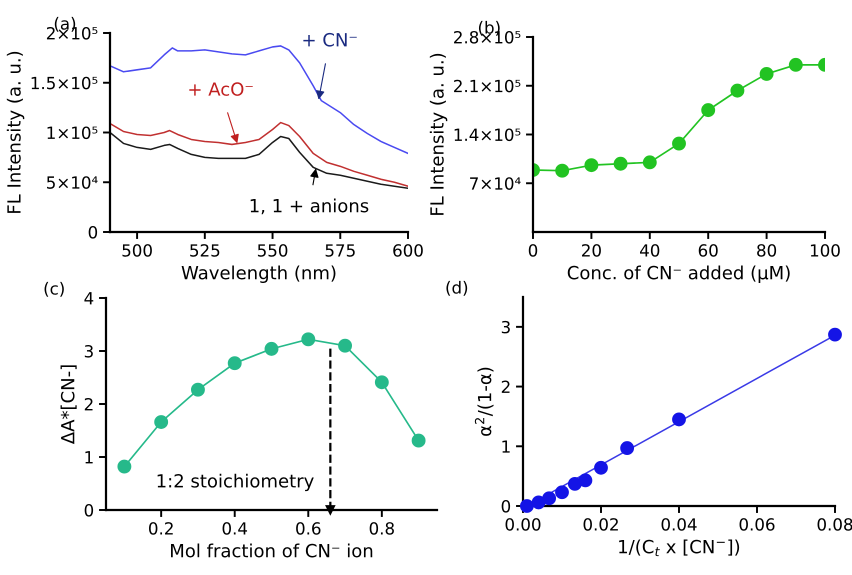  Describe the element at coordinates (487, 135) in the screenshot. I see `y-tick-label: 1.4×10⁵` at that location.